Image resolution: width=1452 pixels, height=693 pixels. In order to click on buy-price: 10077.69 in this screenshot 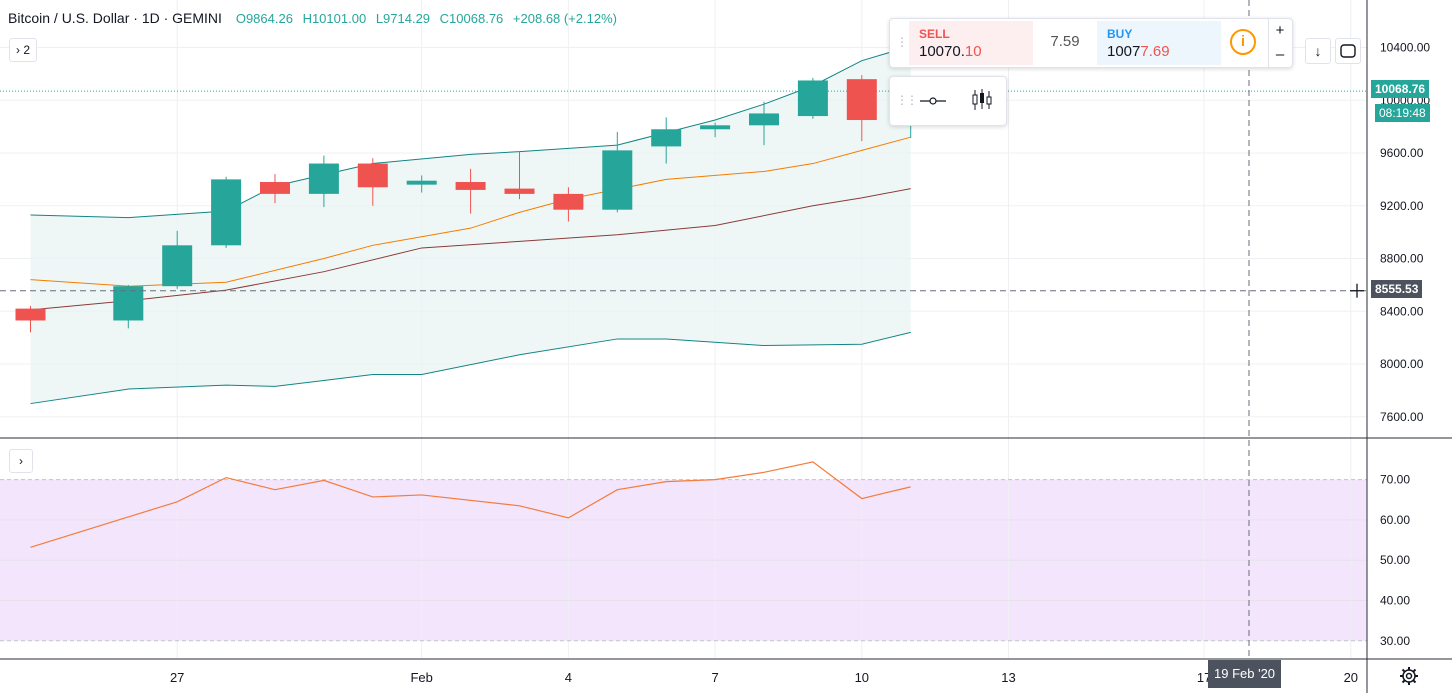, I will do `click(1138, 51)`.